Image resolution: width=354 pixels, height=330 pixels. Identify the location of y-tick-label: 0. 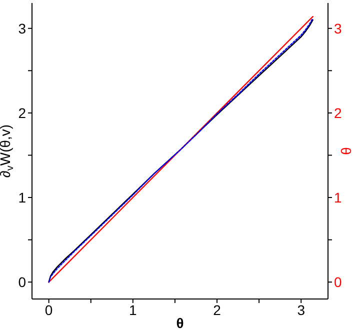
(22, 282).